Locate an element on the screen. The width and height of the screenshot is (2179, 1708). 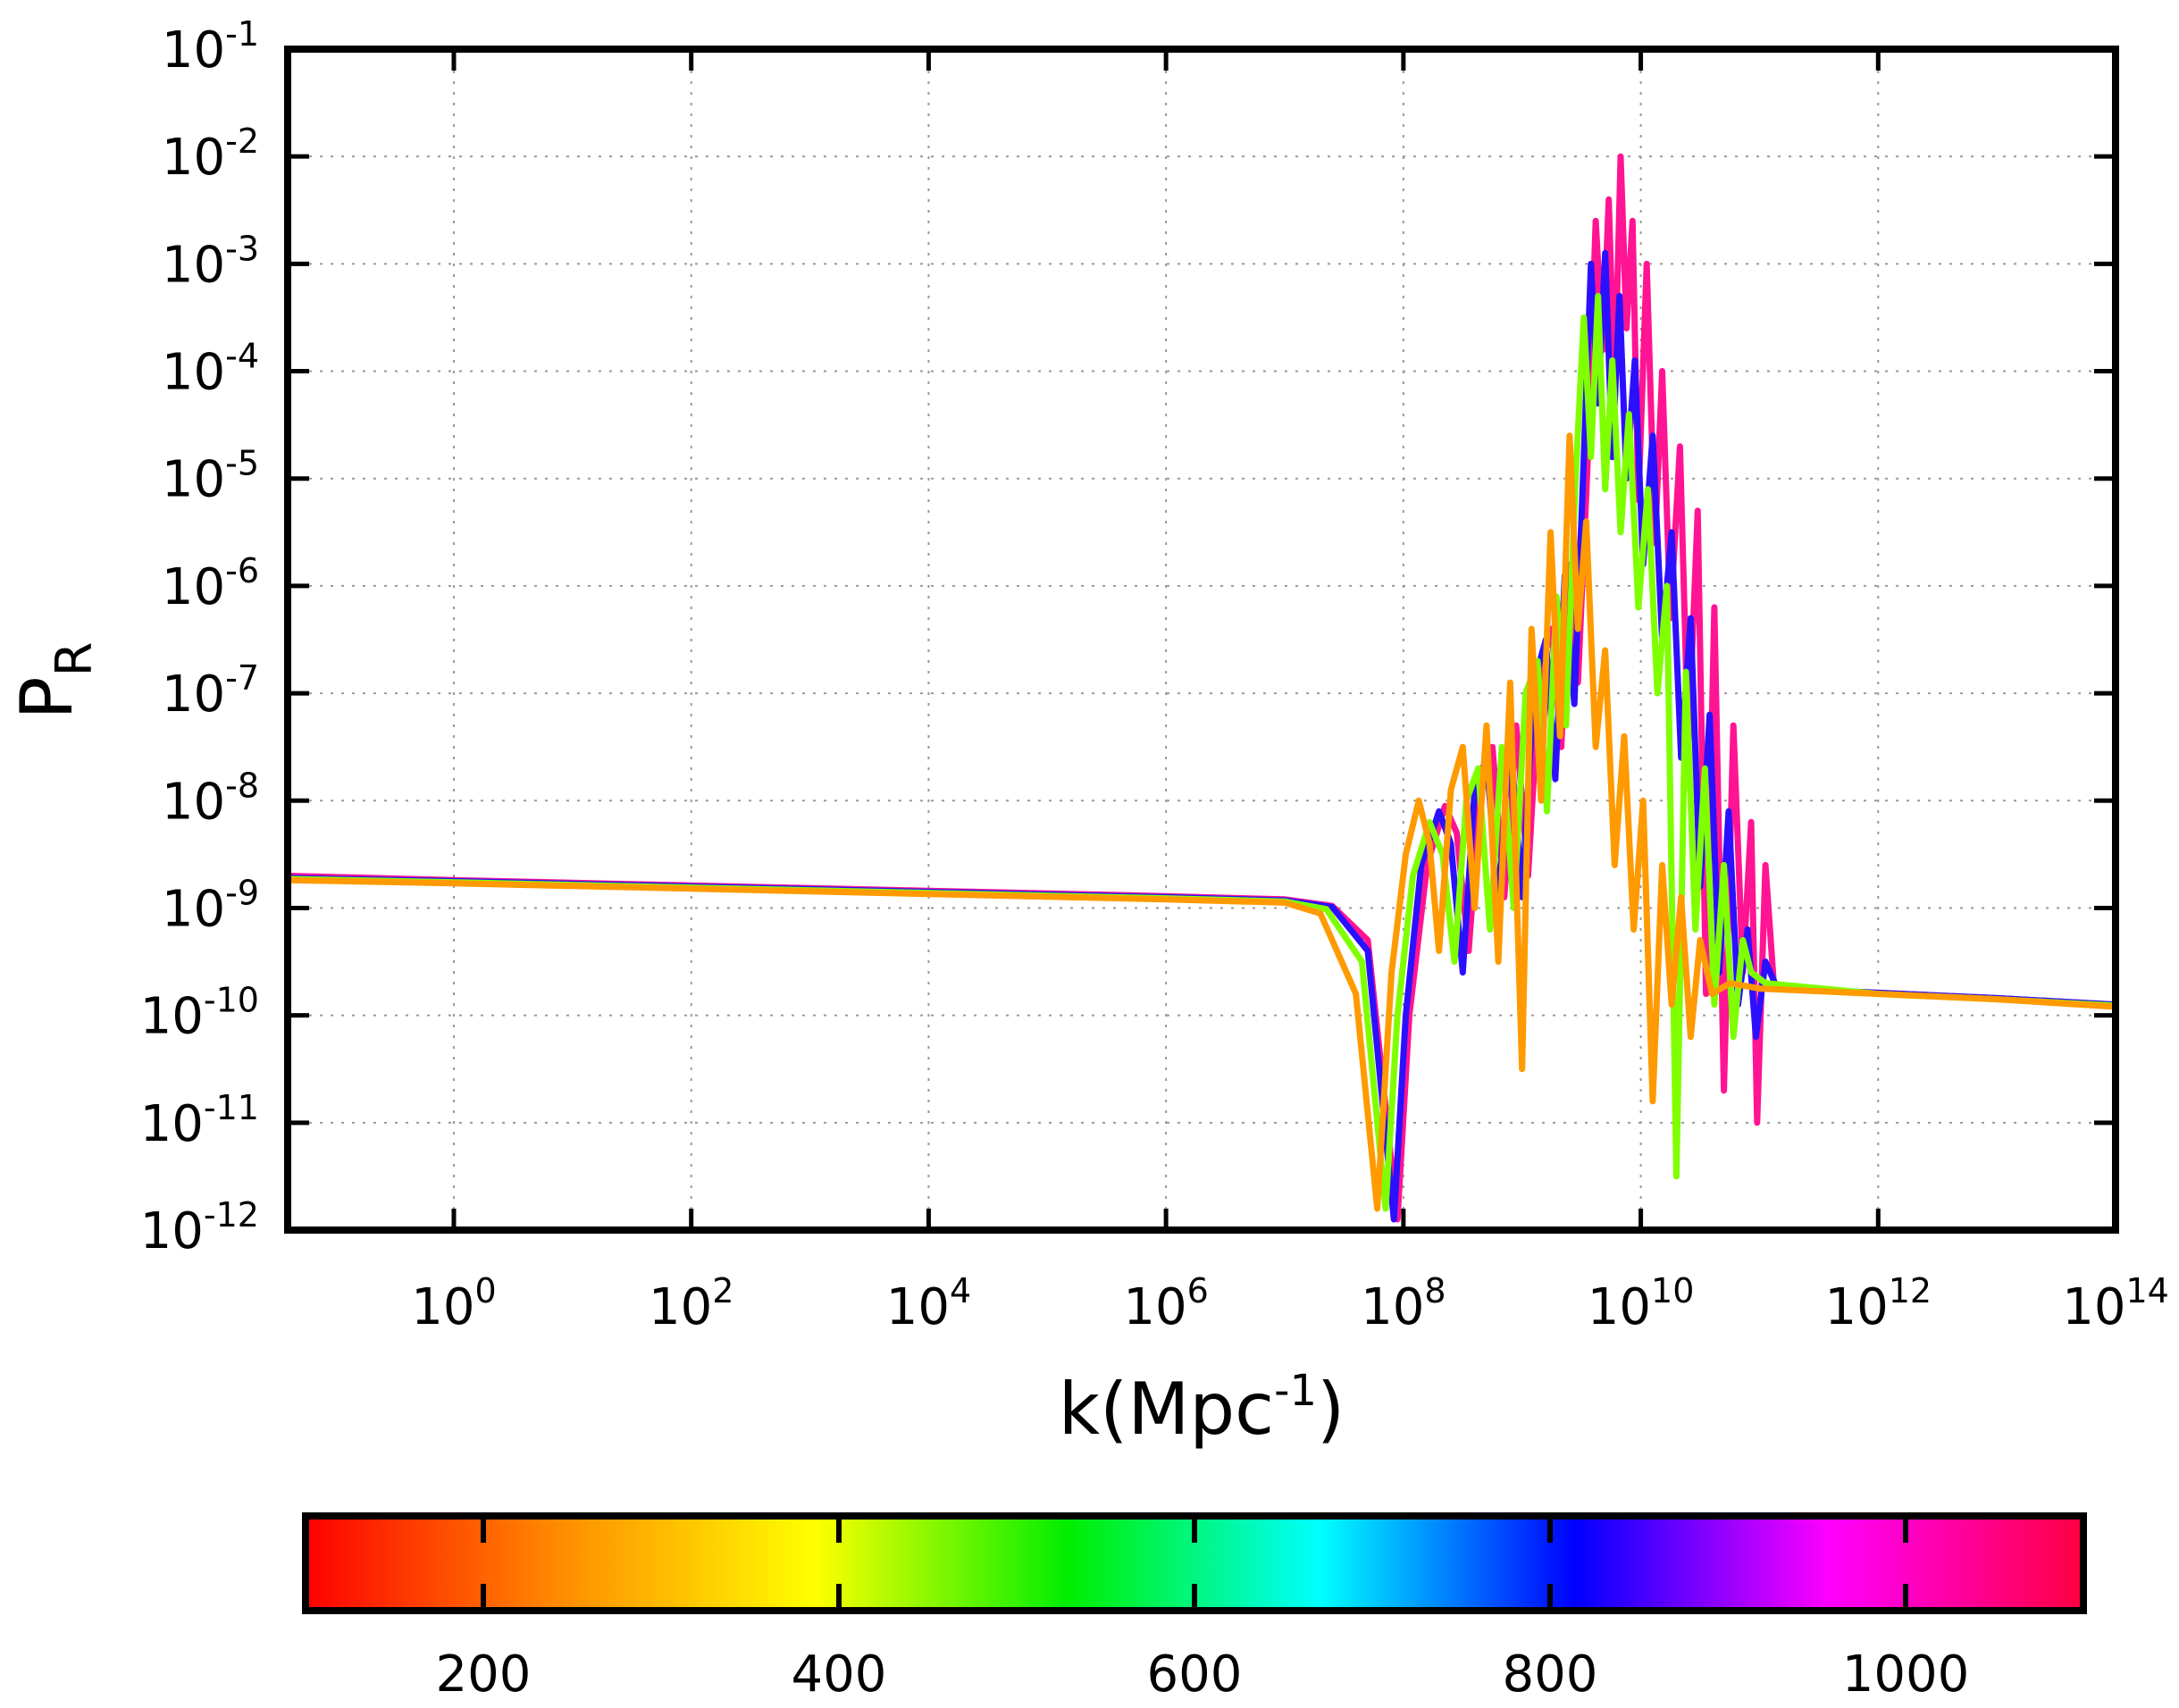
y-tick-label: 10⁻² is located at coordinates (210, 154).